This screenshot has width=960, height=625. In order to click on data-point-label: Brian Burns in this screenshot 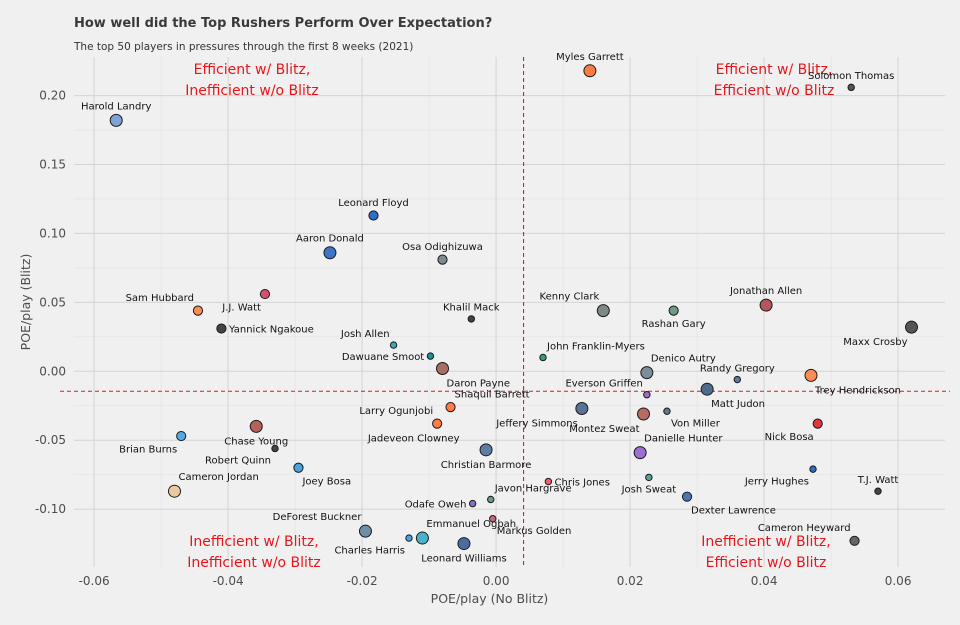, I will do `click(148, 450)`.